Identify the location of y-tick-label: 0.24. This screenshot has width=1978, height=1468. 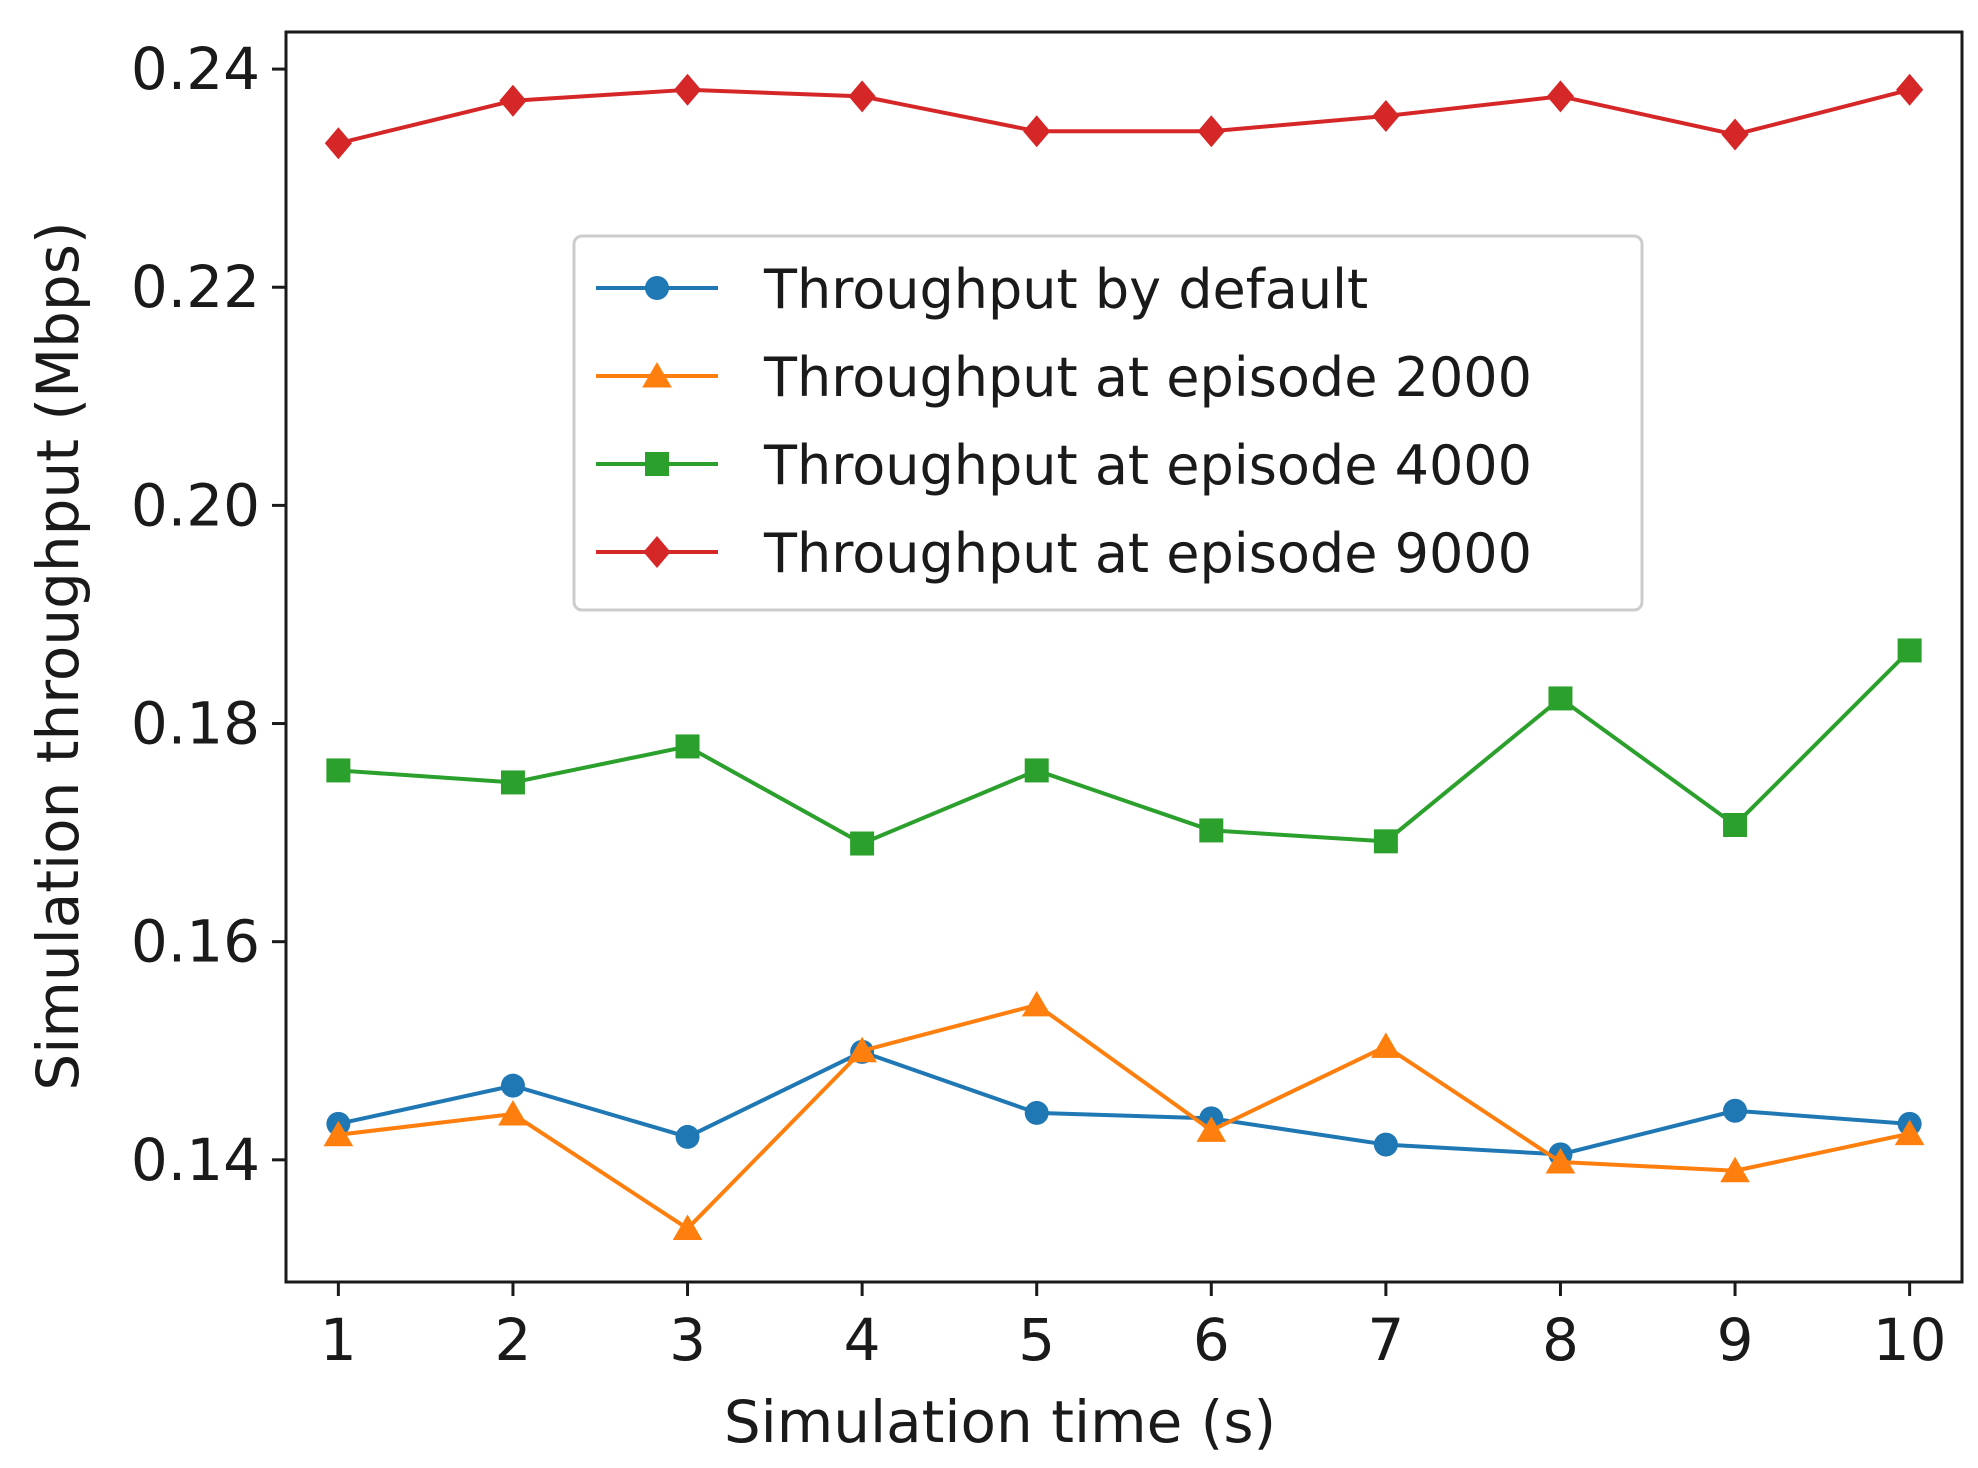
(195, 69).